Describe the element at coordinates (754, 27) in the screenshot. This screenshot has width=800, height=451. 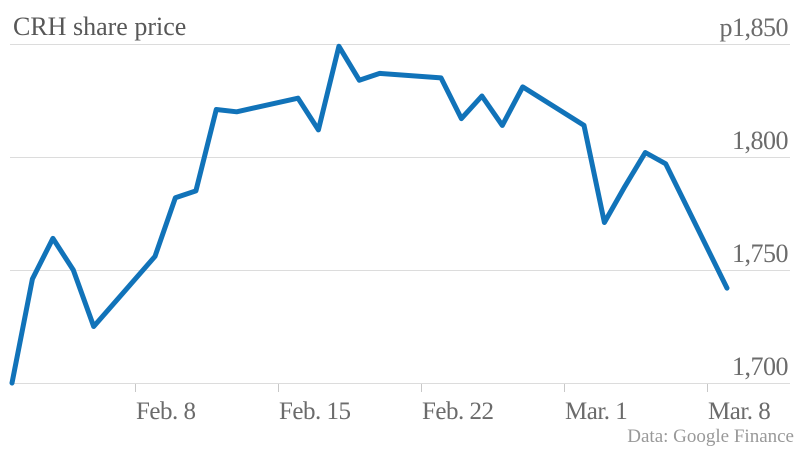
I see `y-axis-label: p1,850` at that location.